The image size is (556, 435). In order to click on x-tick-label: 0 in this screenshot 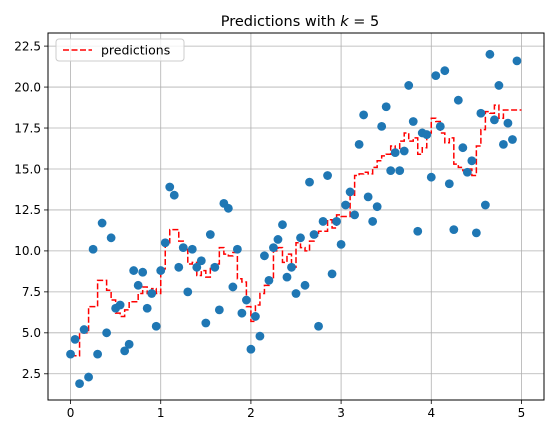, I will do `click(71, 413)`.